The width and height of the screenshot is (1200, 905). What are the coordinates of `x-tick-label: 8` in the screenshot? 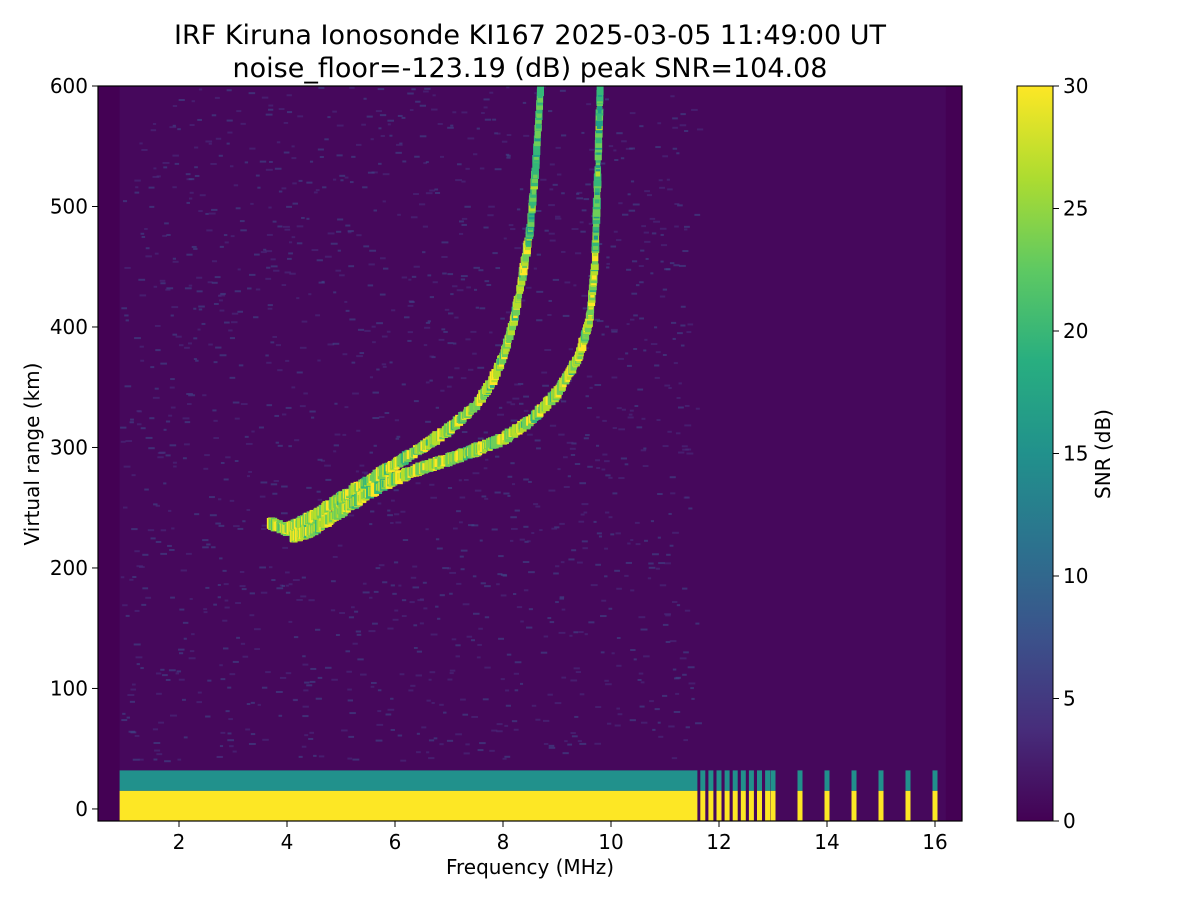 It's located at (503, 842).